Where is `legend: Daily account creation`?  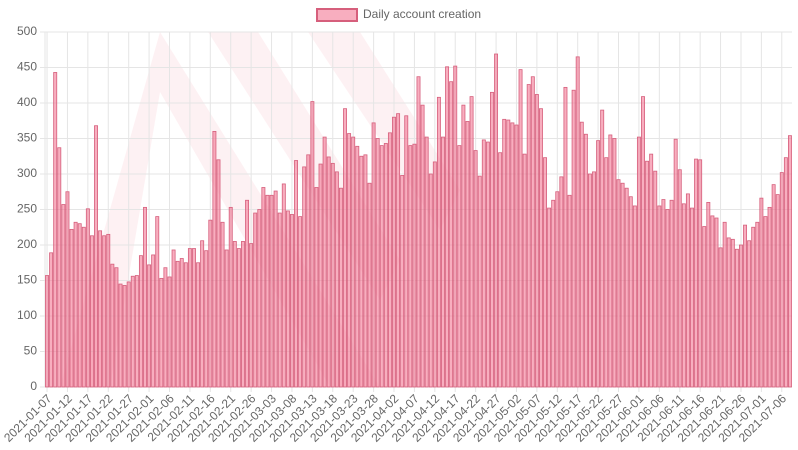 legend: Daily account creation is located at coordinates (398, 14).